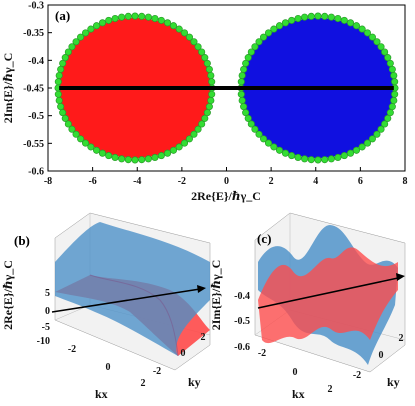  Describe the element at coordinates (33, 33) in the screenshot. I see `a-ytick-label: -0.35` at that location.